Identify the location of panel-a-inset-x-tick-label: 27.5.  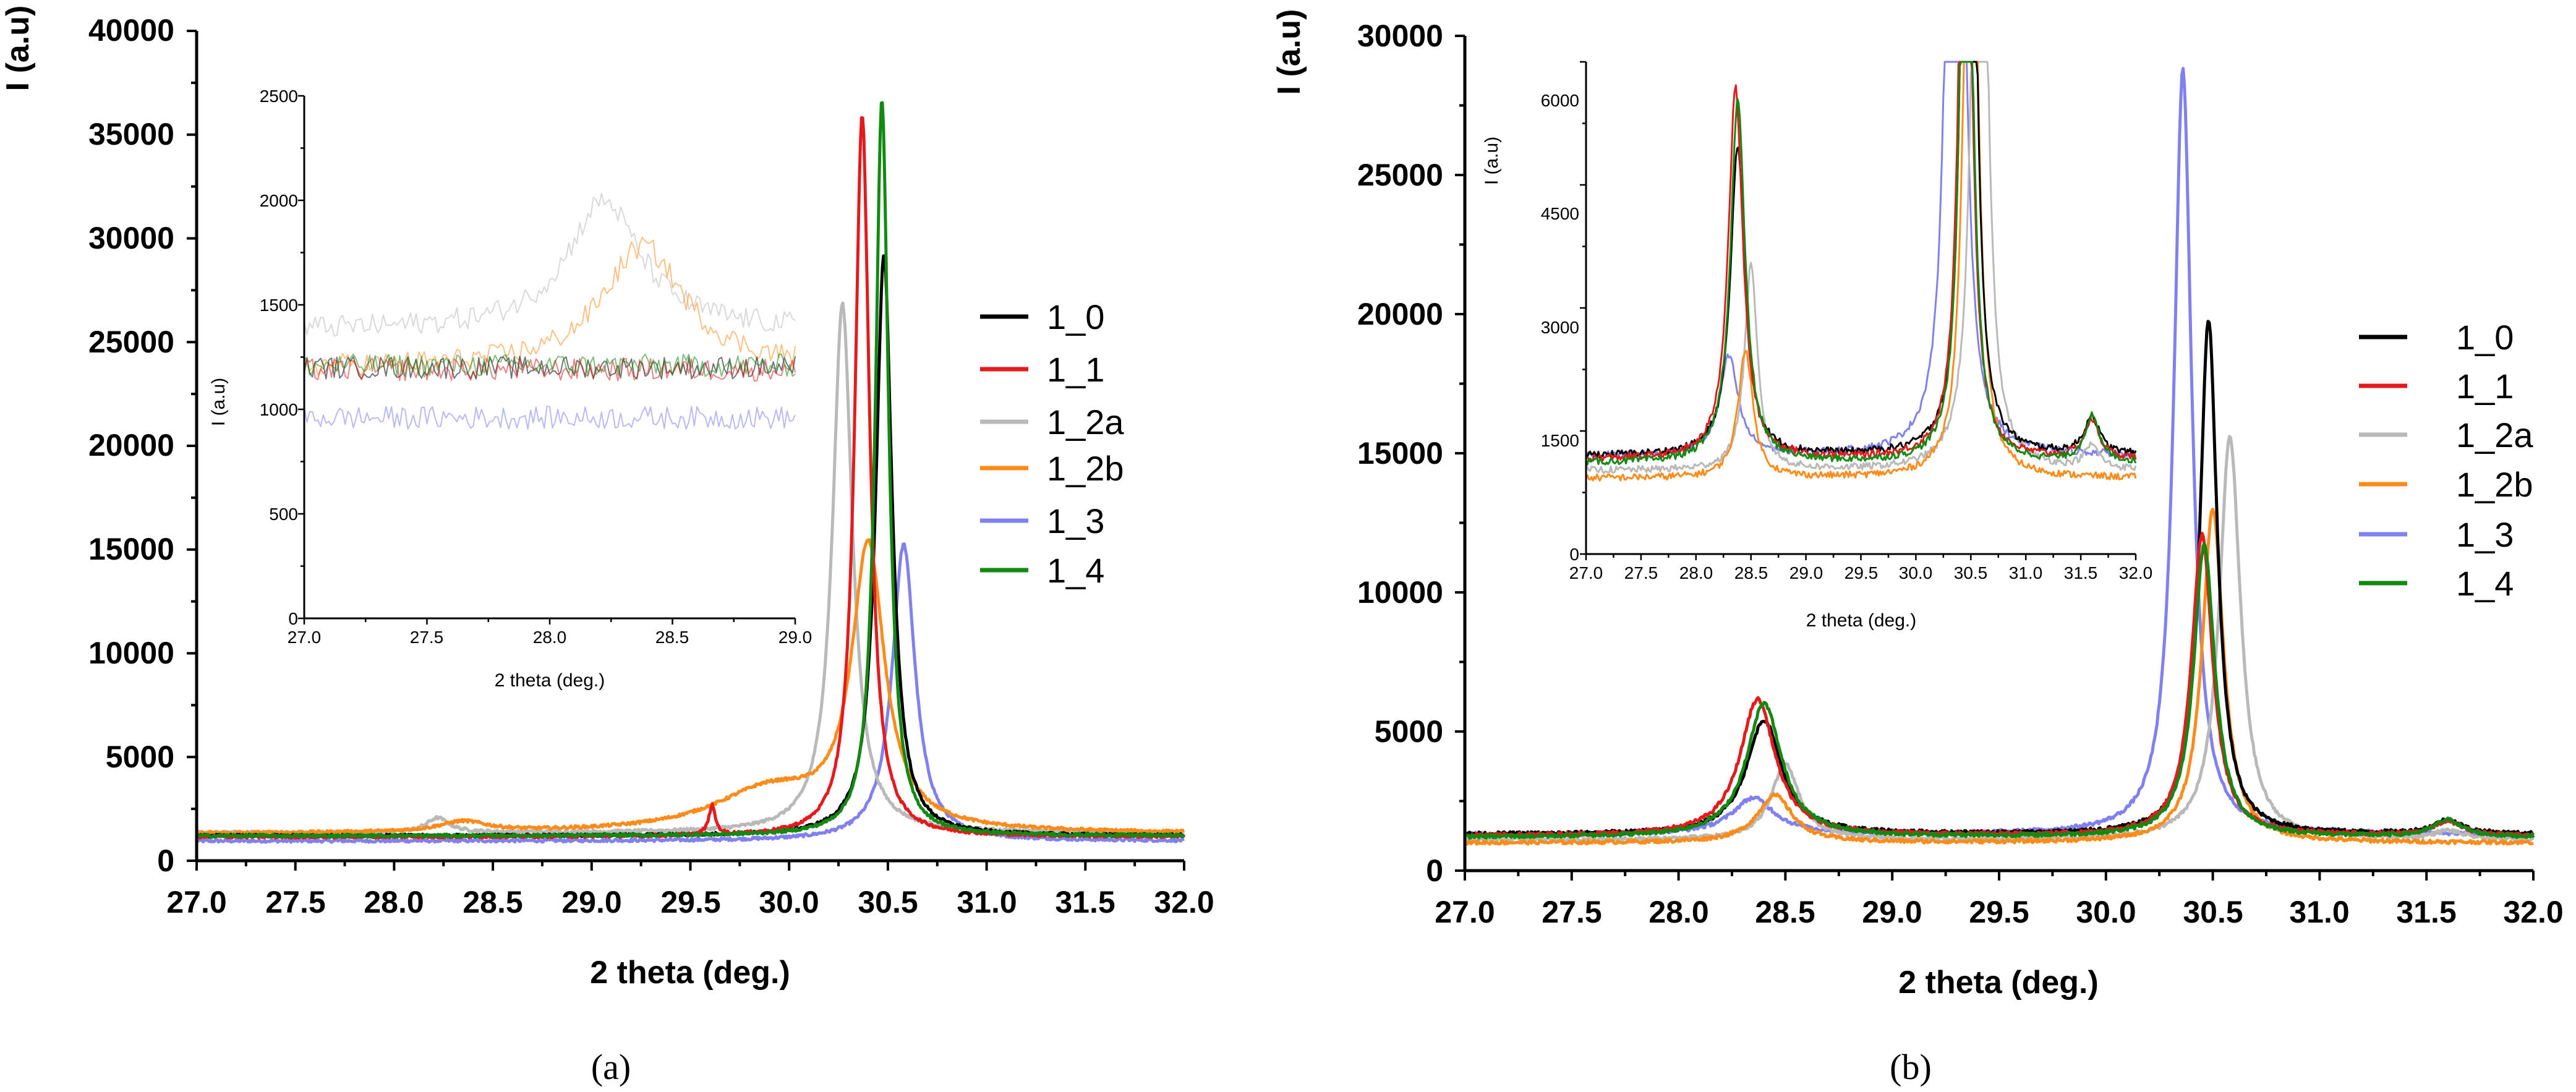
(427, 637).